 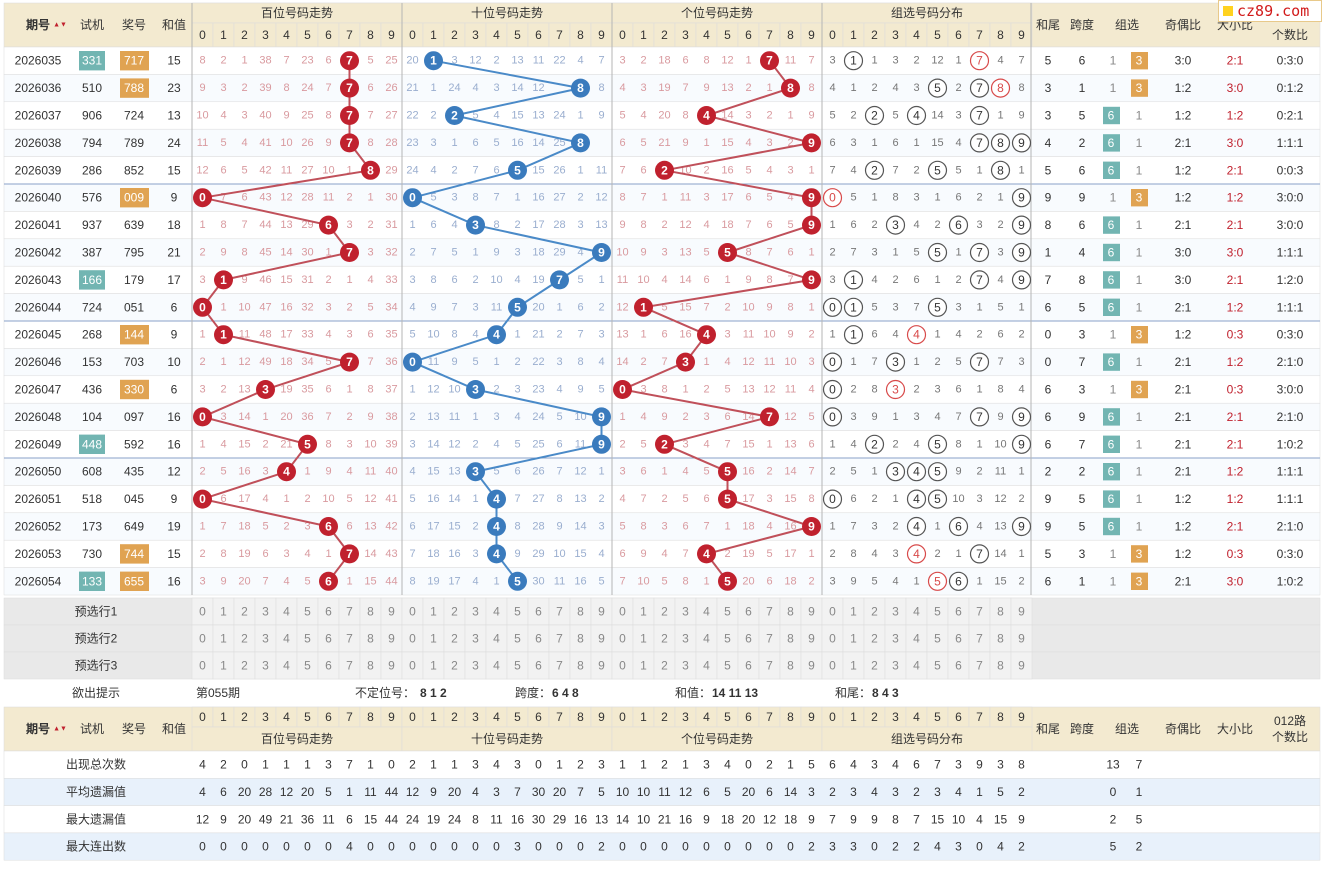 What do you see at coordinates (328, 792) in the screenshot?
I see `stats-value: 5` at bounding box center [328, 792].